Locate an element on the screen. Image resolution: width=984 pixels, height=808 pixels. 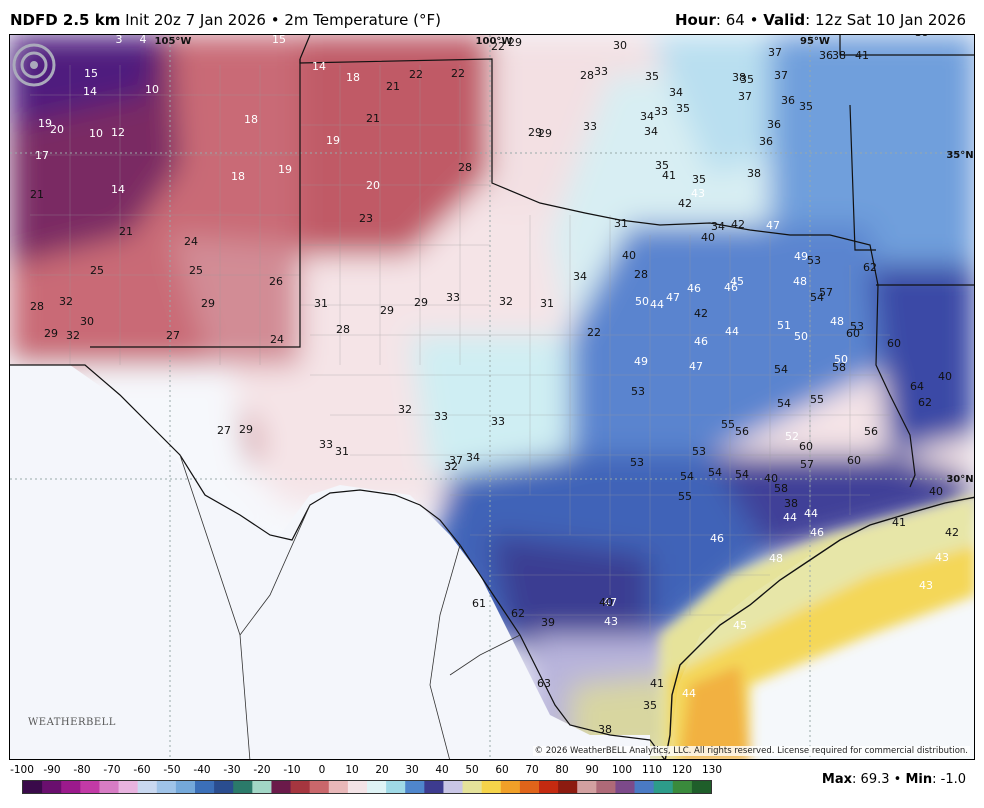
product-name: NDFD 2.5 km is located at coordinates (65, 20).